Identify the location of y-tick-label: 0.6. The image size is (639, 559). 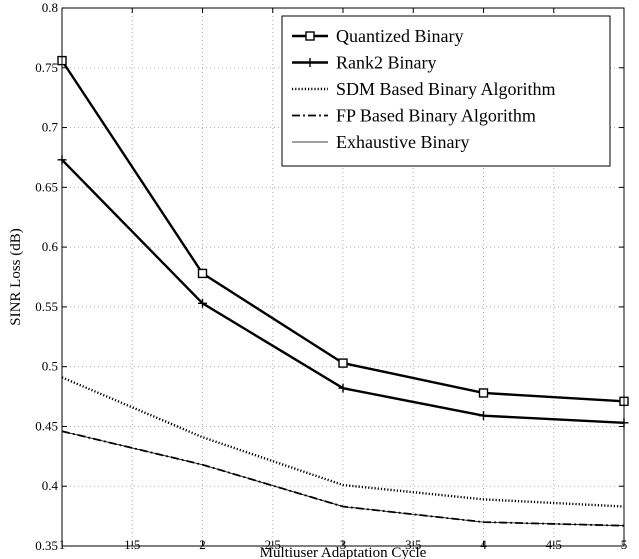
(50, 246).